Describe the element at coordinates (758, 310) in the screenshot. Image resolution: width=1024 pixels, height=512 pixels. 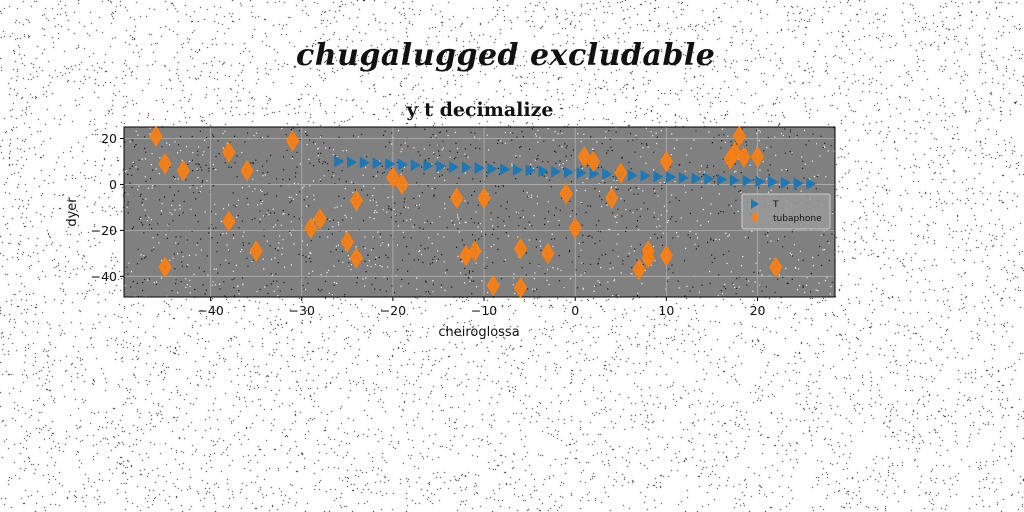
I see `x-tick-label: 20` at that location.